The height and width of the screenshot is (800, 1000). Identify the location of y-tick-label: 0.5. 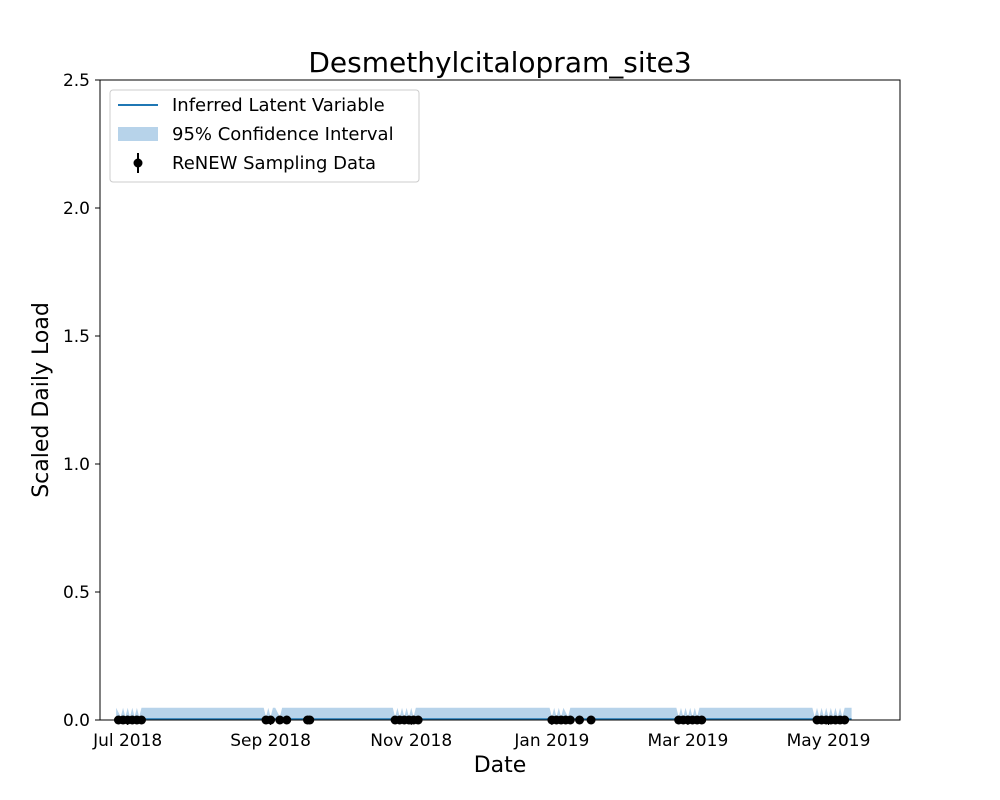
(76, 593).